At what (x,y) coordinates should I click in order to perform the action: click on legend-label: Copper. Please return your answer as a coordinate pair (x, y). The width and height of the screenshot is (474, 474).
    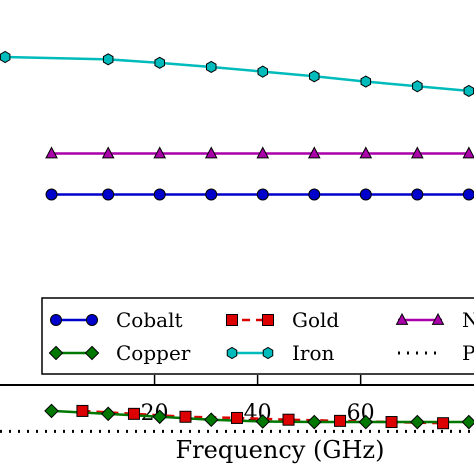
    Looking at the image, I should click on (153, 353).